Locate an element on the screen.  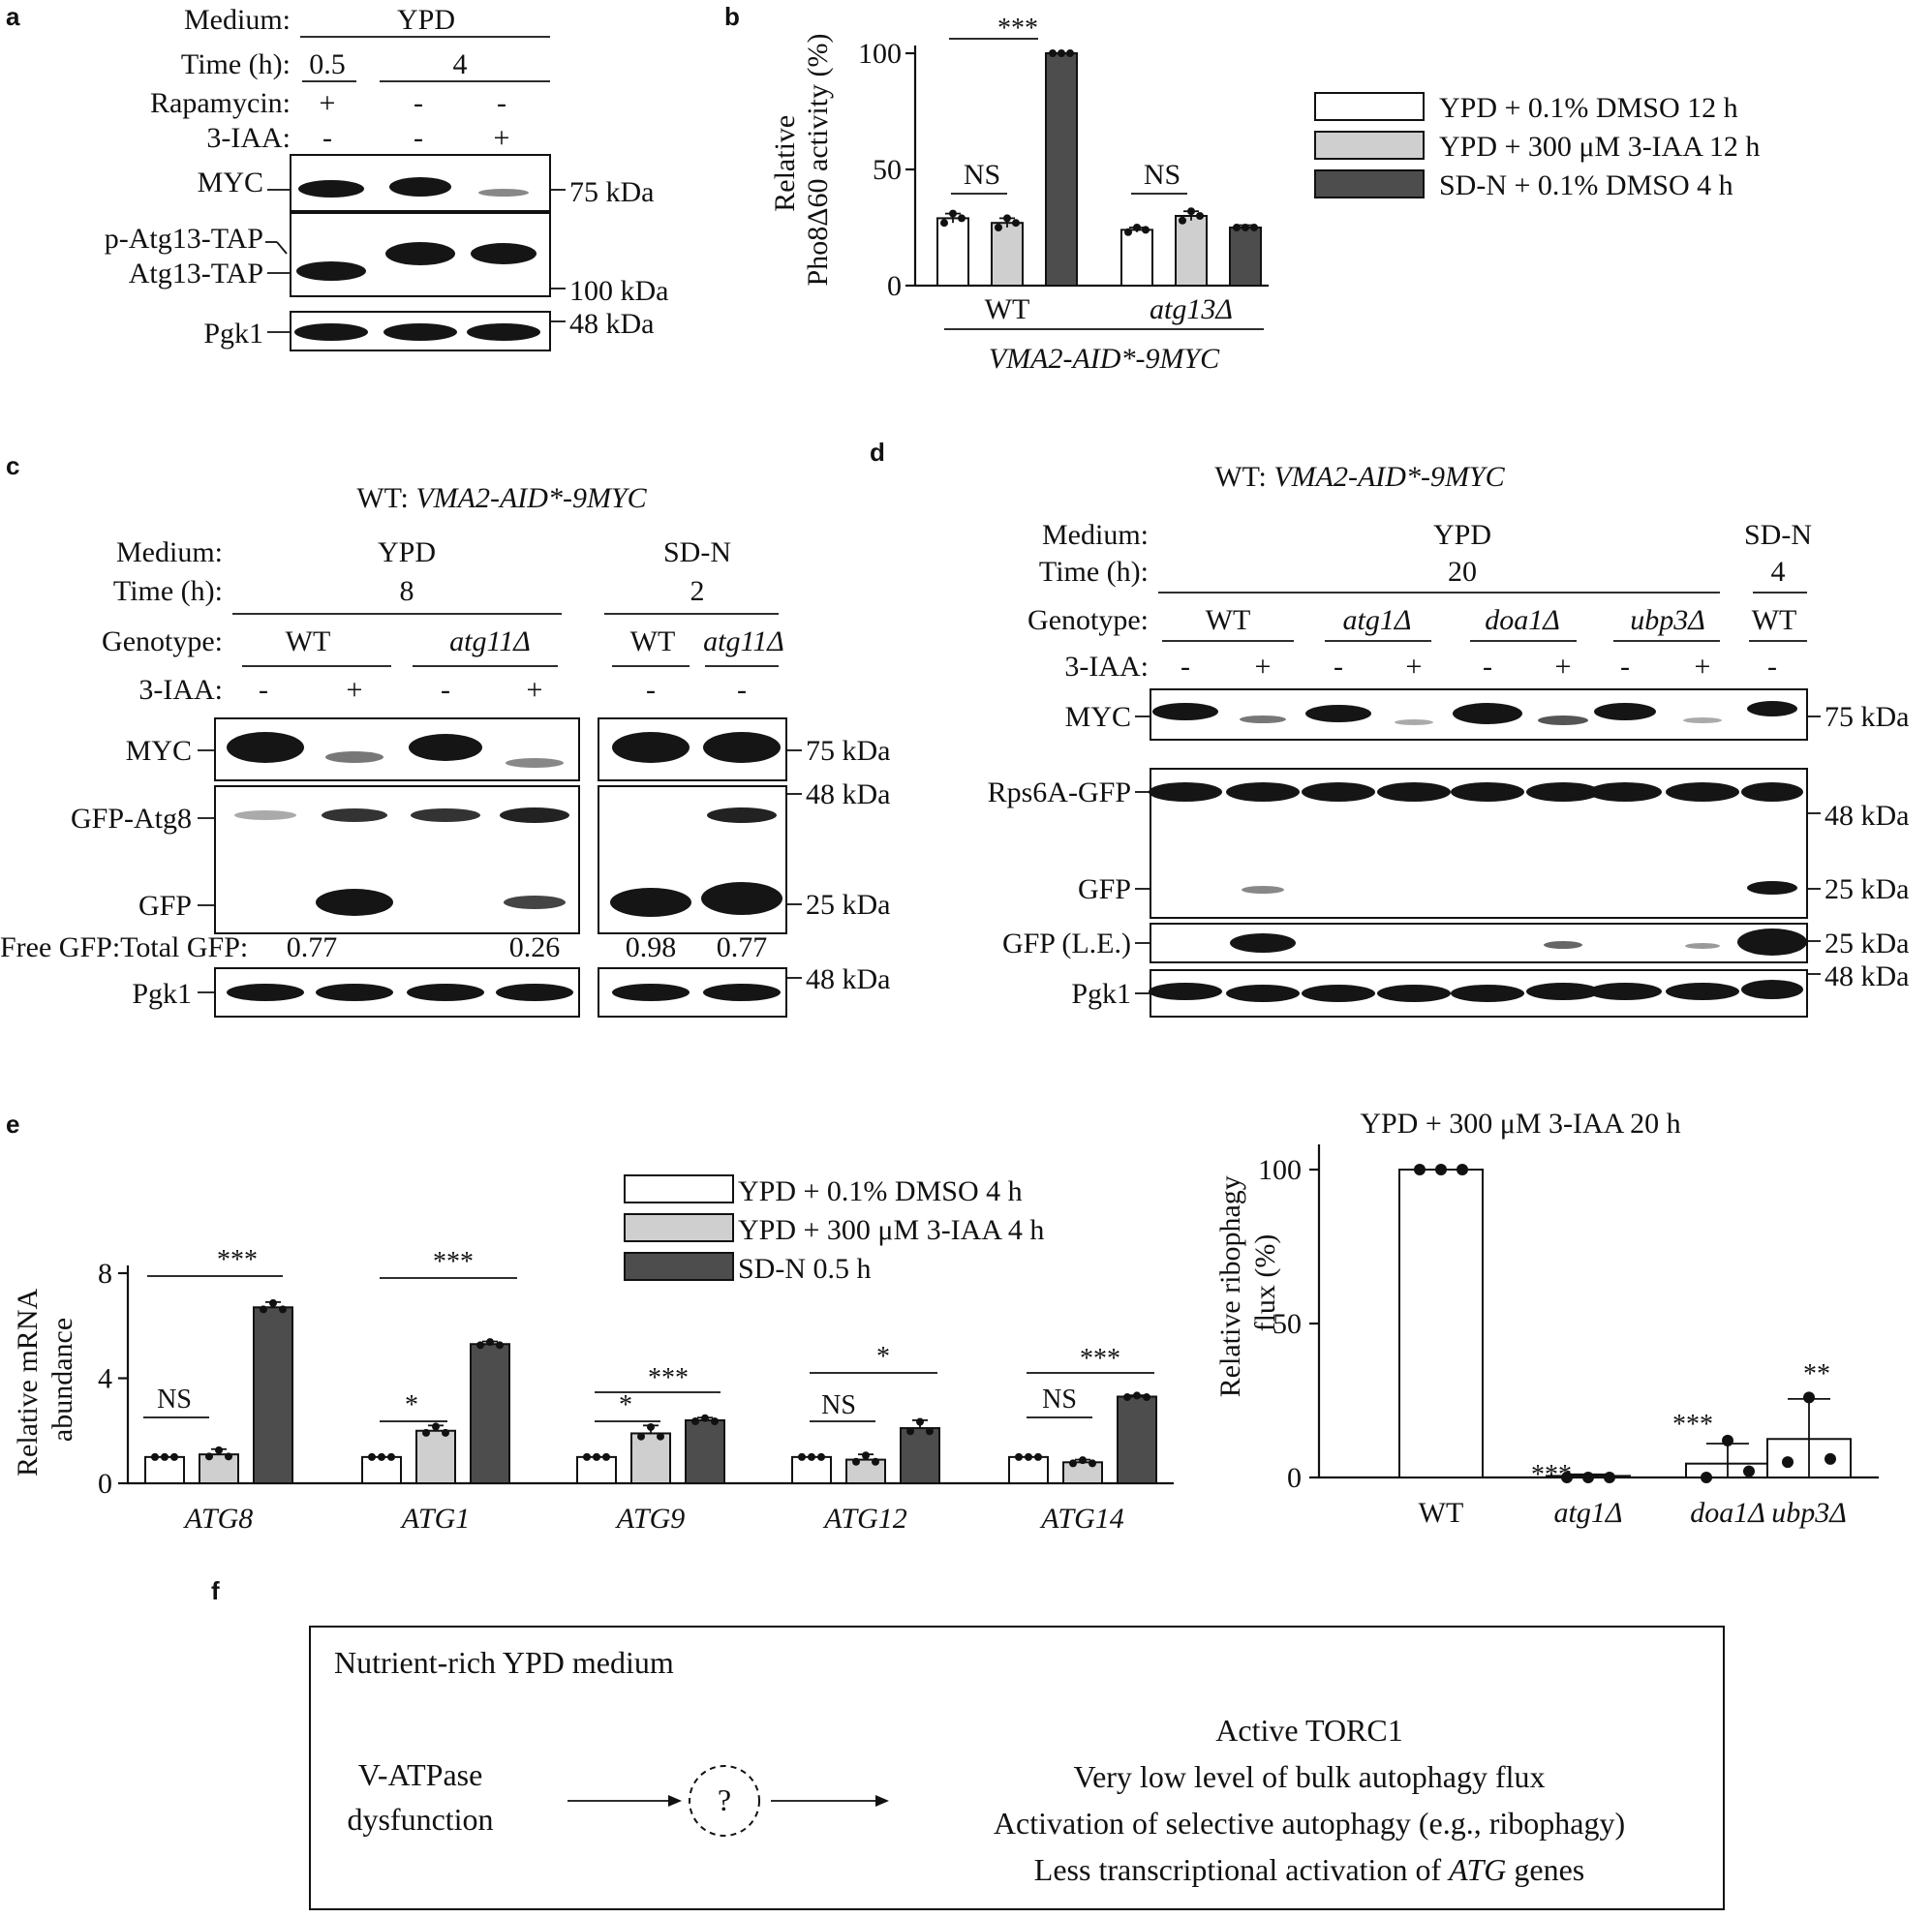
e-legend-swatch is located at coordinates (679, 1227).